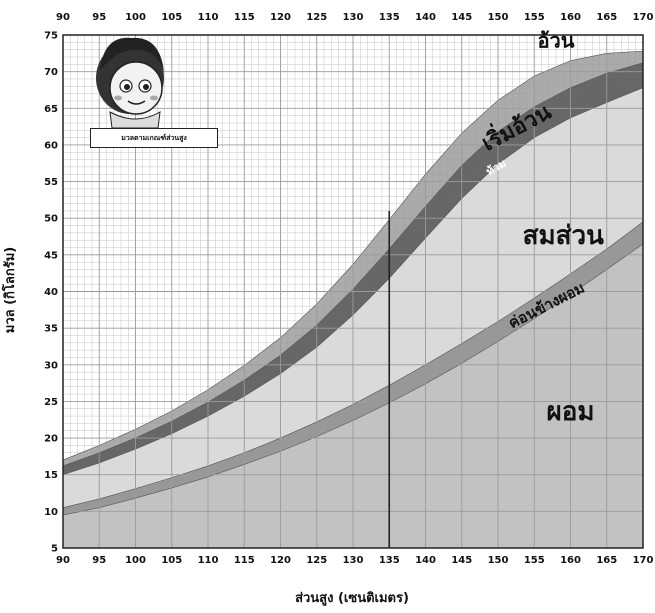 The width and height of the screenshot is (655, 613). Describe the element at coordinates (51, 365) in the screenshot. I see `y-tick-label: 30` at that location.